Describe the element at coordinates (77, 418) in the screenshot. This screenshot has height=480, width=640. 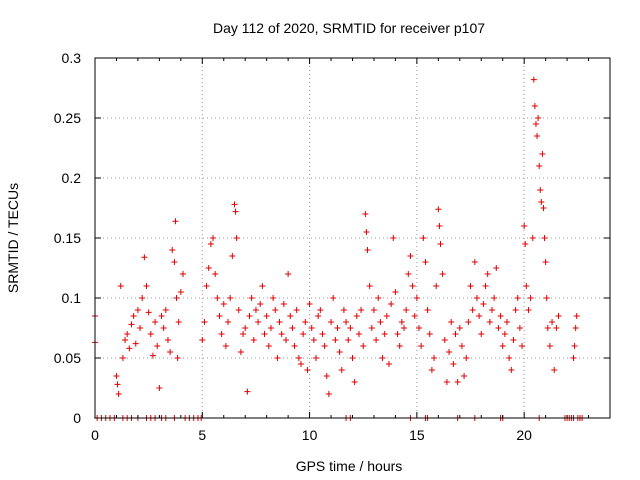
I see `y-tick-label: 0` at that location.